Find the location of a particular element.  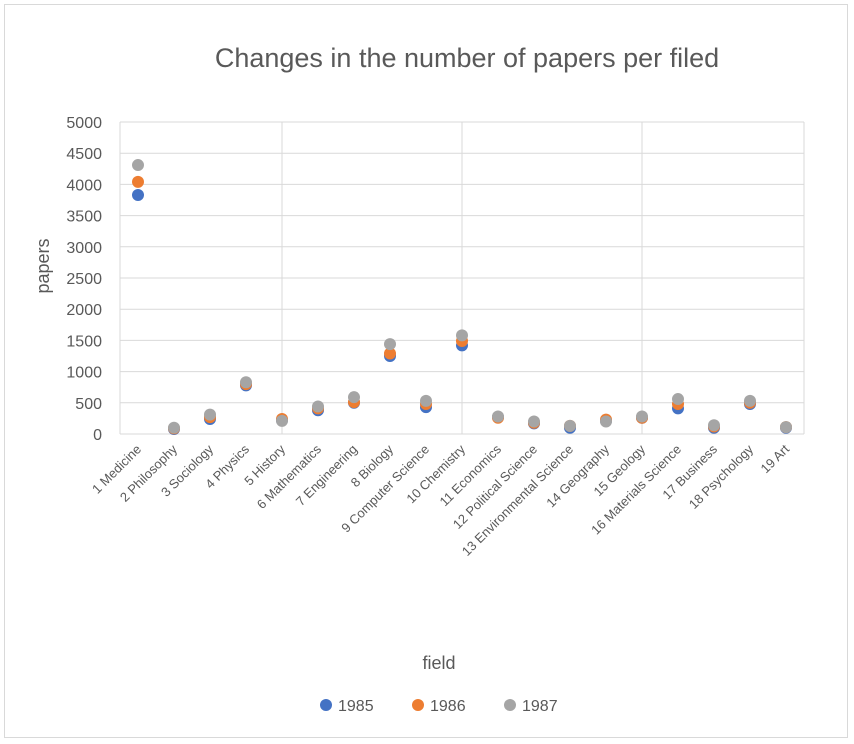

y-tick-label: 1000 is located at coordinates (84, 373).